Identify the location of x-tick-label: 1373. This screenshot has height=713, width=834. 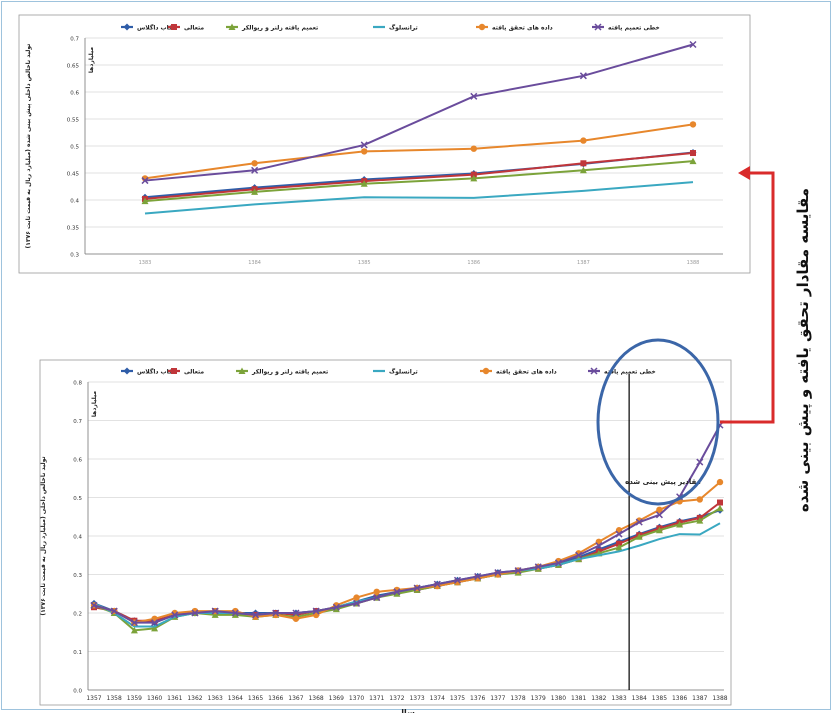
(416, 698).